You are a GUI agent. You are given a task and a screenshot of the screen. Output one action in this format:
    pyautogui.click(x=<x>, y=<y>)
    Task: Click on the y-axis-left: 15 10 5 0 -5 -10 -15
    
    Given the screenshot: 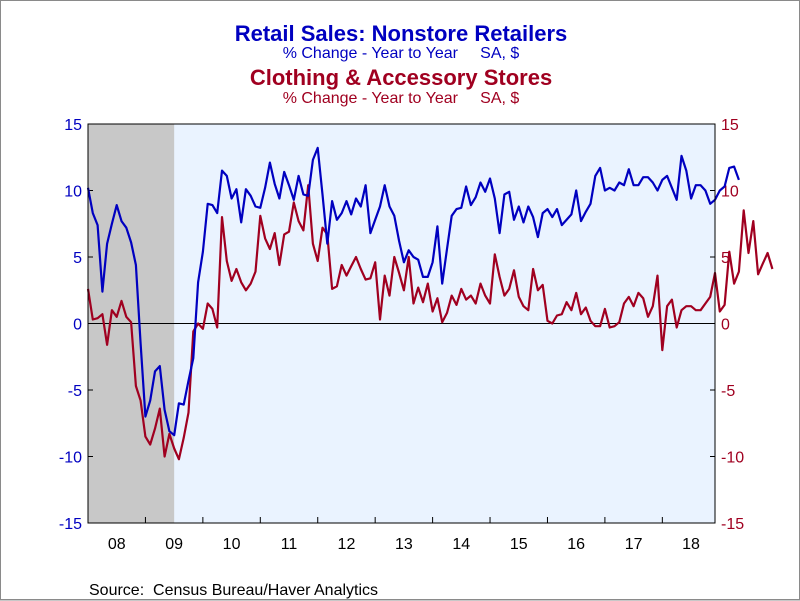 What is the action you would take?
    pyautogui.click(x=70, y=325)
    